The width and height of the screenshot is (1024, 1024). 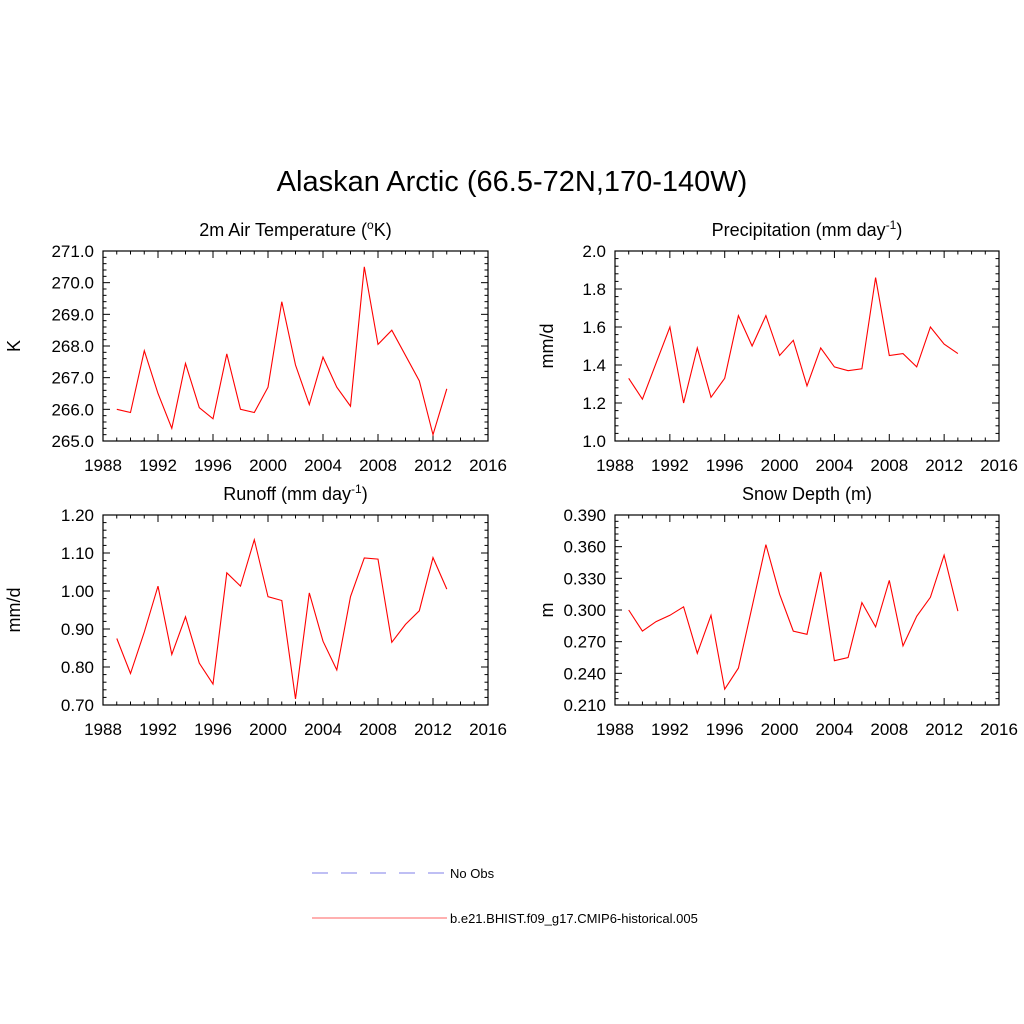 I want to click on y-tick-label: 0.270, so click(x=584, y=642).